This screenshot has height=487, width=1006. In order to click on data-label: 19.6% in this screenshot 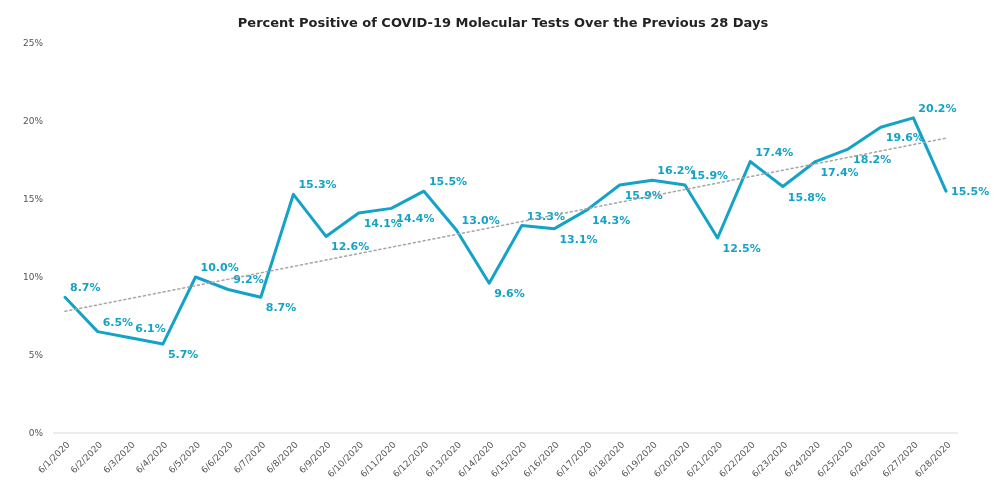, I will do `click(904, 138)`.